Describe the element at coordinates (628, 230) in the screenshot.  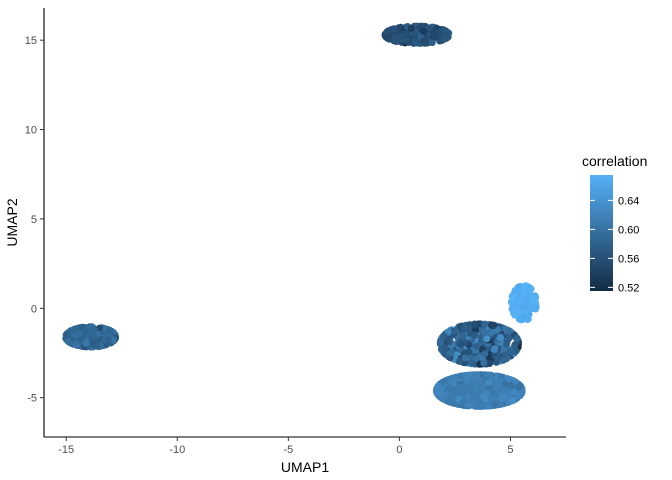
I see `legend-tick-label: 0.60` at that location.